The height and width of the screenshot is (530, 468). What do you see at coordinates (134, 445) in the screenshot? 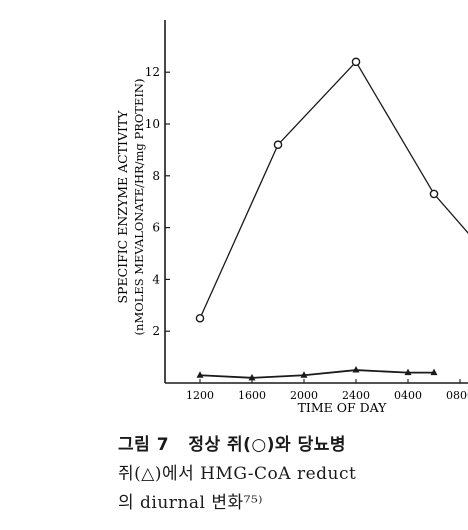
I see `figure-caption-prefix: 그림` at bounding box center [134, 445].